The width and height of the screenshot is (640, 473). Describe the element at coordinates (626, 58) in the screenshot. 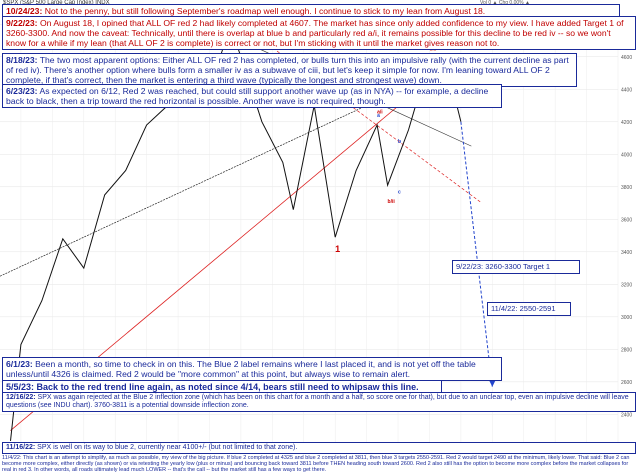

I see `y-tick-label: 4600` at that location.